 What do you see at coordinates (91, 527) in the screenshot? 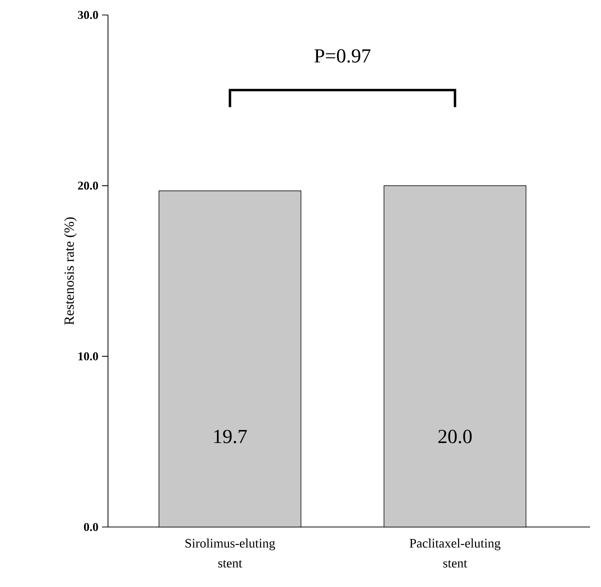
I see `y-tick-label: 0.0` at bounding box center [91, 527].